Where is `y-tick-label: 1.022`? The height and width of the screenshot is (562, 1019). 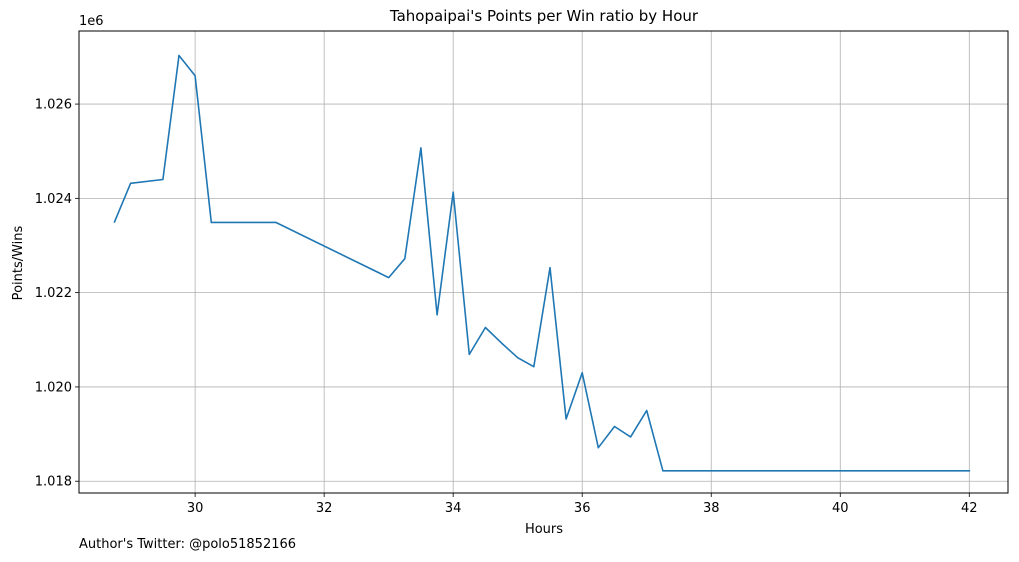
y-tick-label: 1.022 is located at coordinates (53, 293).